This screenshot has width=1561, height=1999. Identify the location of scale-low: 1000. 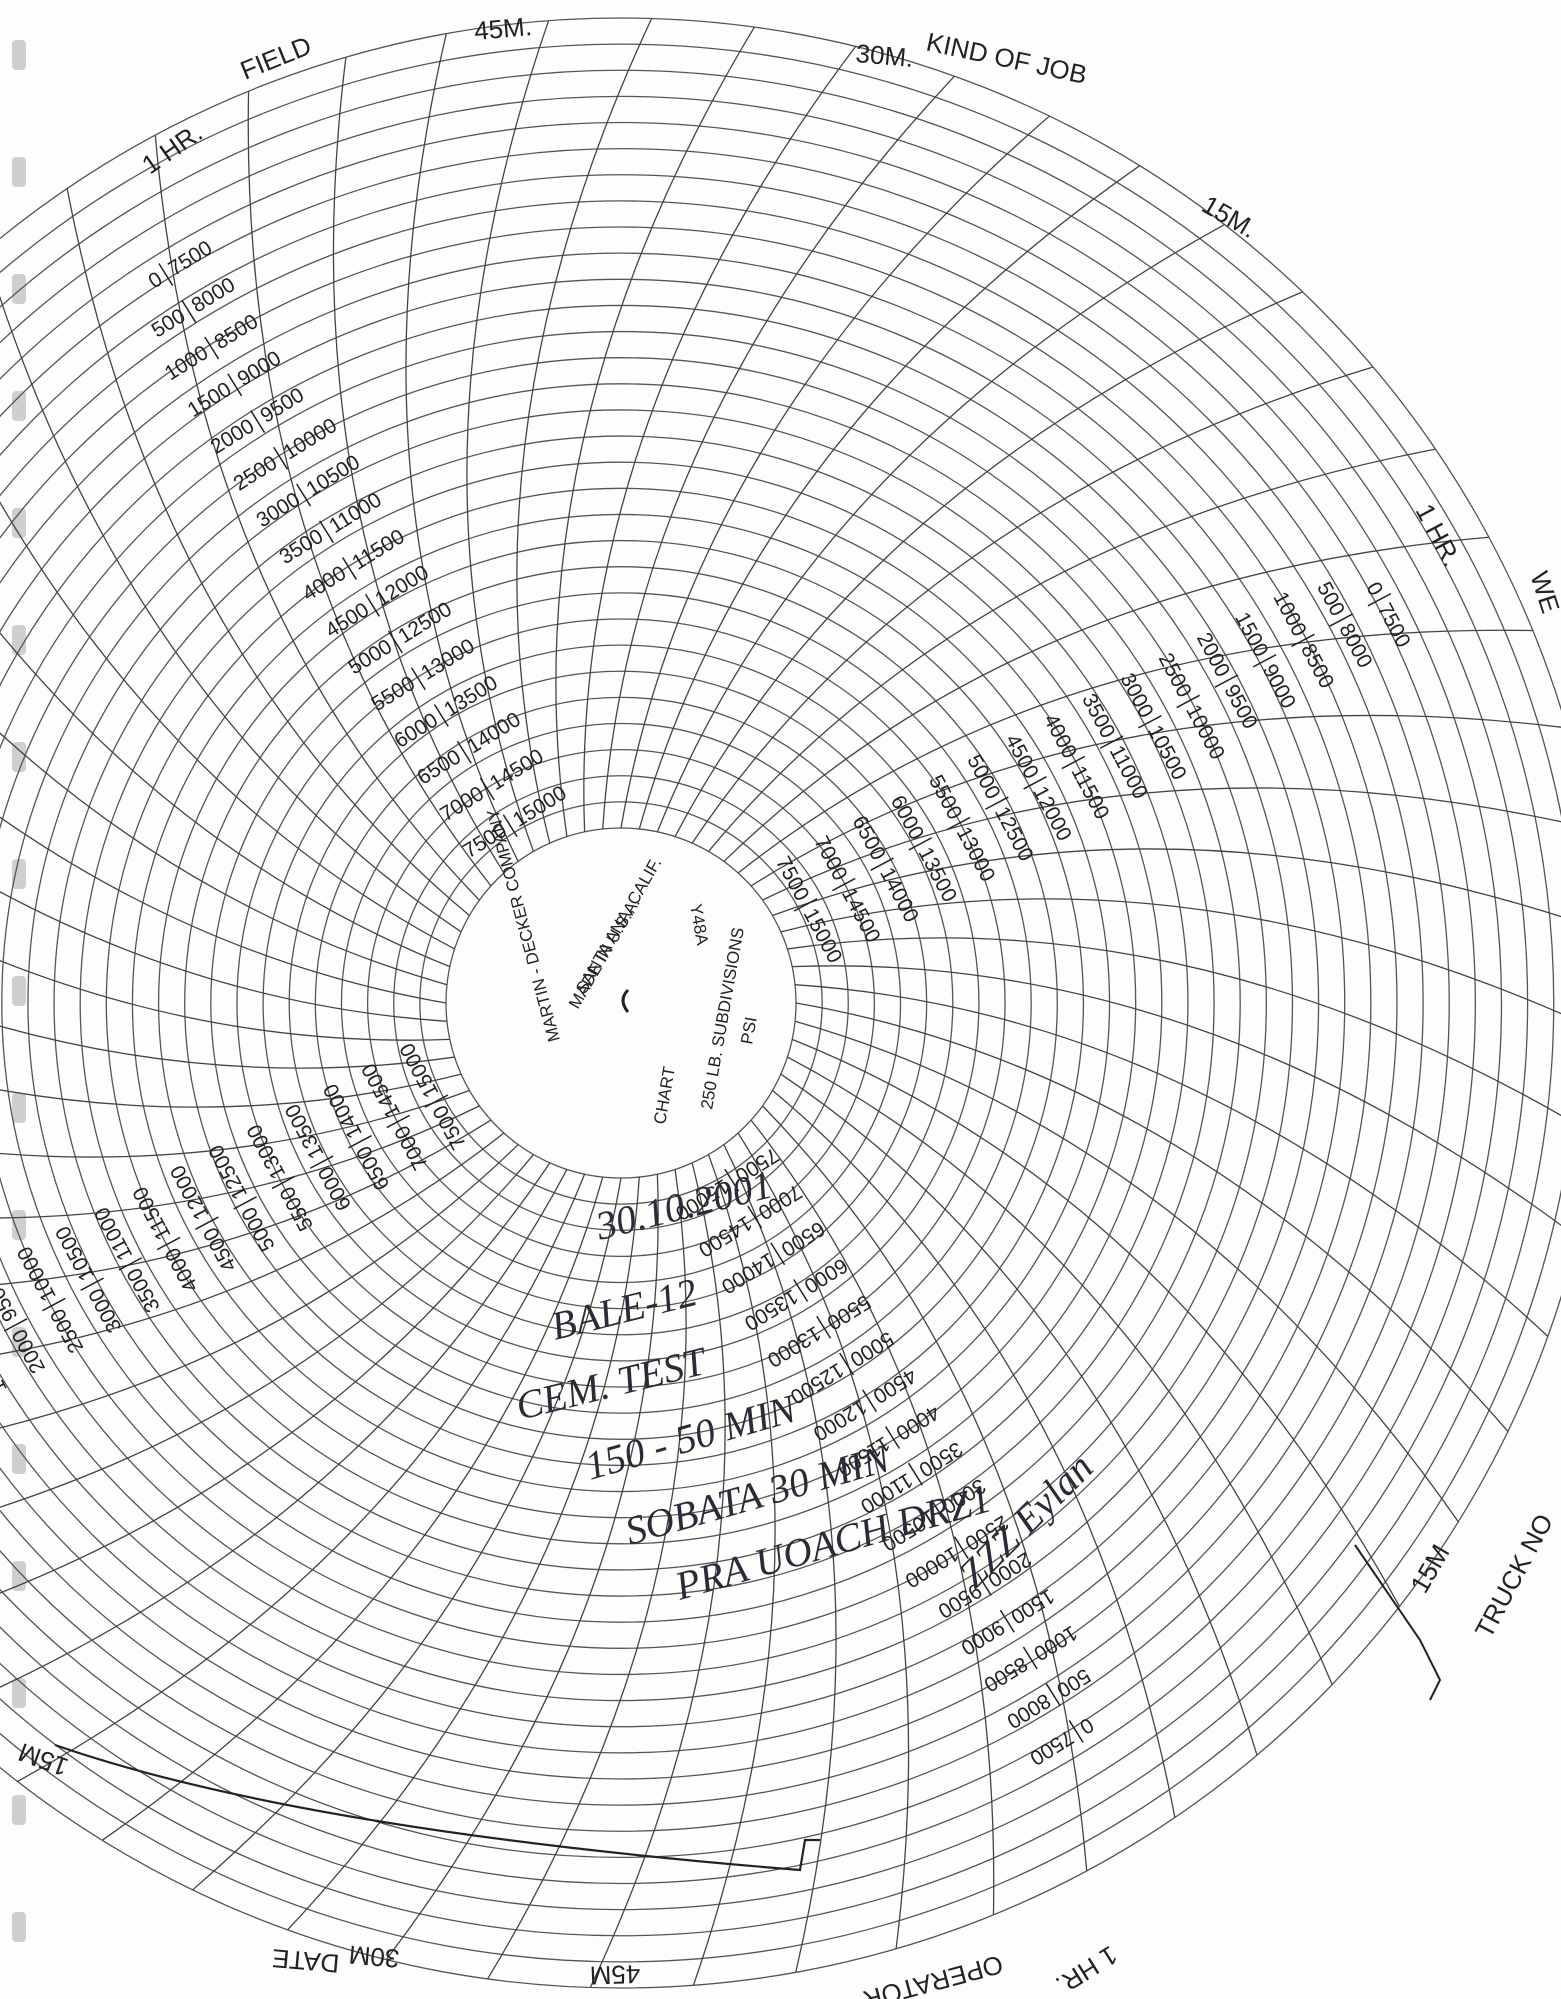
(1289, 614).